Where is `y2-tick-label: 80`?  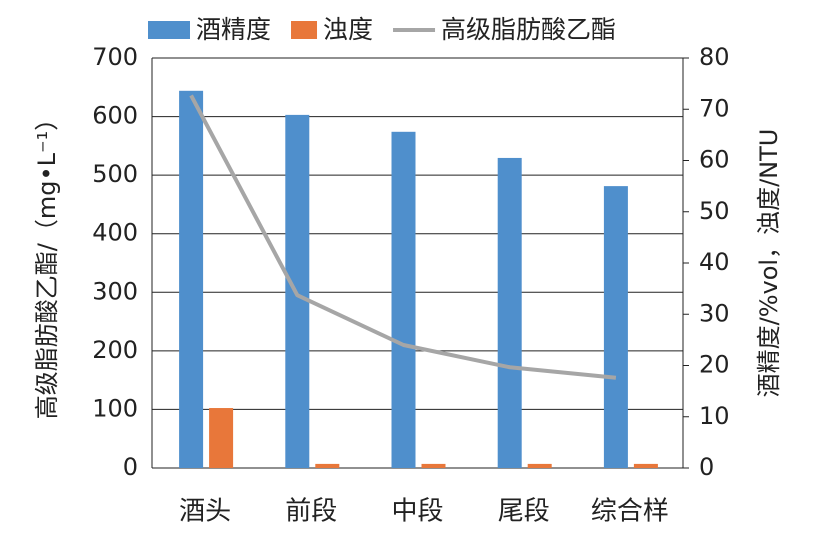
y2-tick-label: 80 is located at coordinates (714, 57).